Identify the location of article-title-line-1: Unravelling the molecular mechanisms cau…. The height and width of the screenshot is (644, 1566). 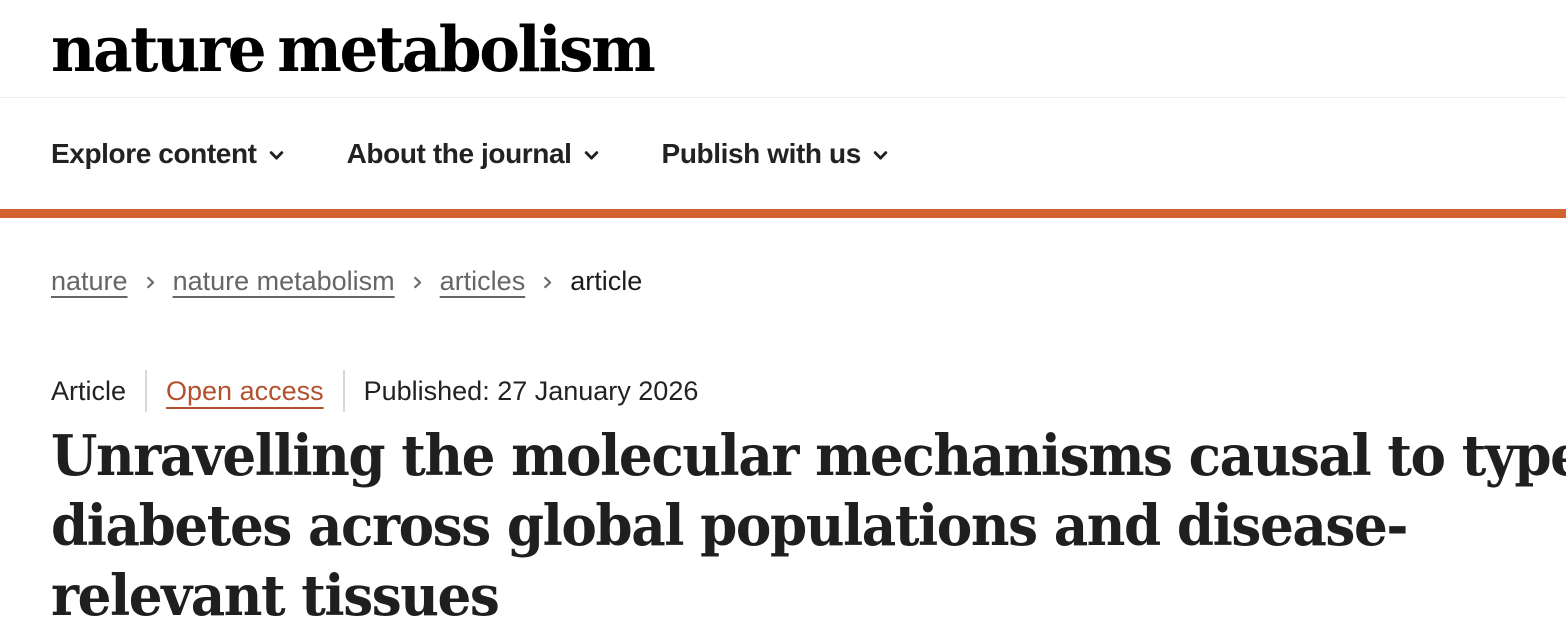
(808, 456).